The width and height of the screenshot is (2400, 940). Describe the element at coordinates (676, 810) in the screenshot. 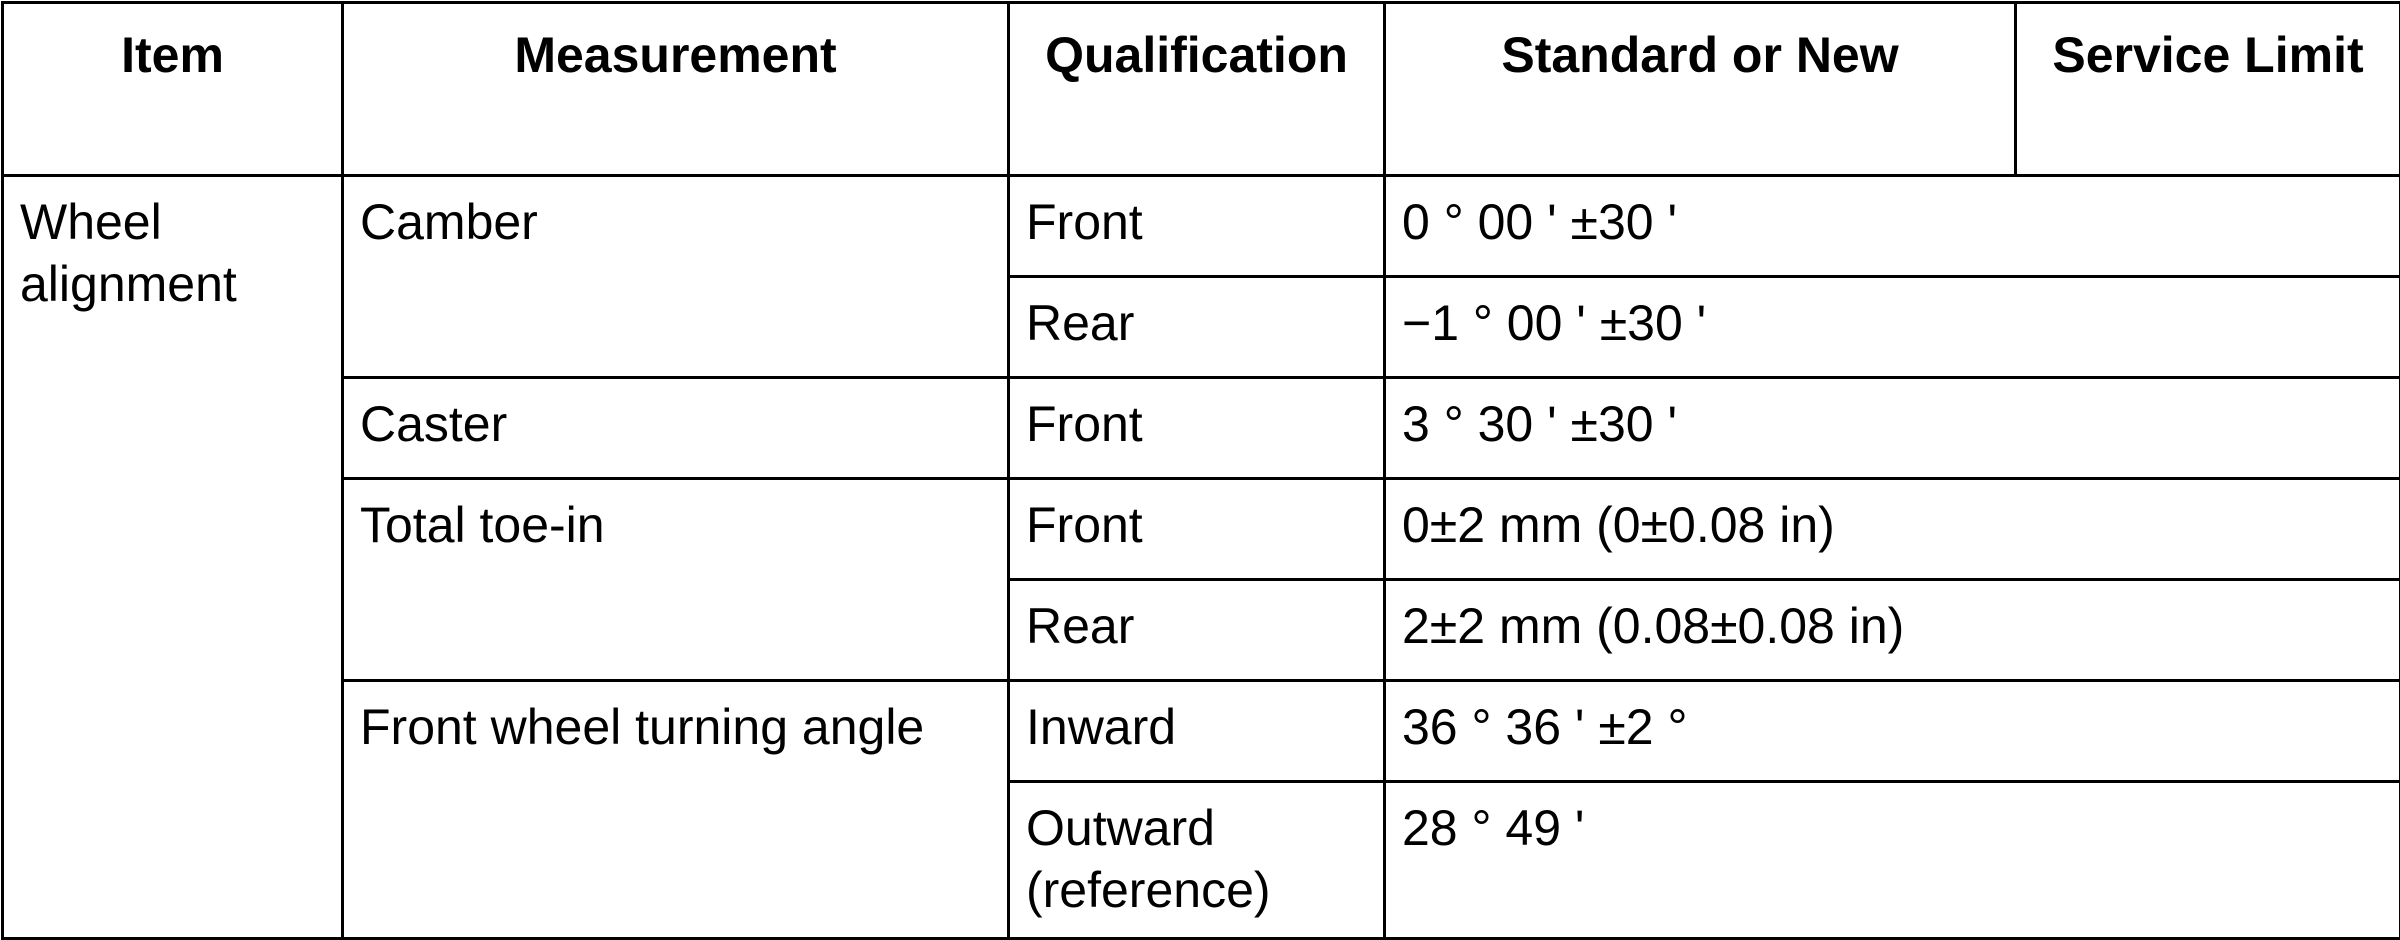

I see `measurement-turning-angle: Front wheel turning angle` at that location.